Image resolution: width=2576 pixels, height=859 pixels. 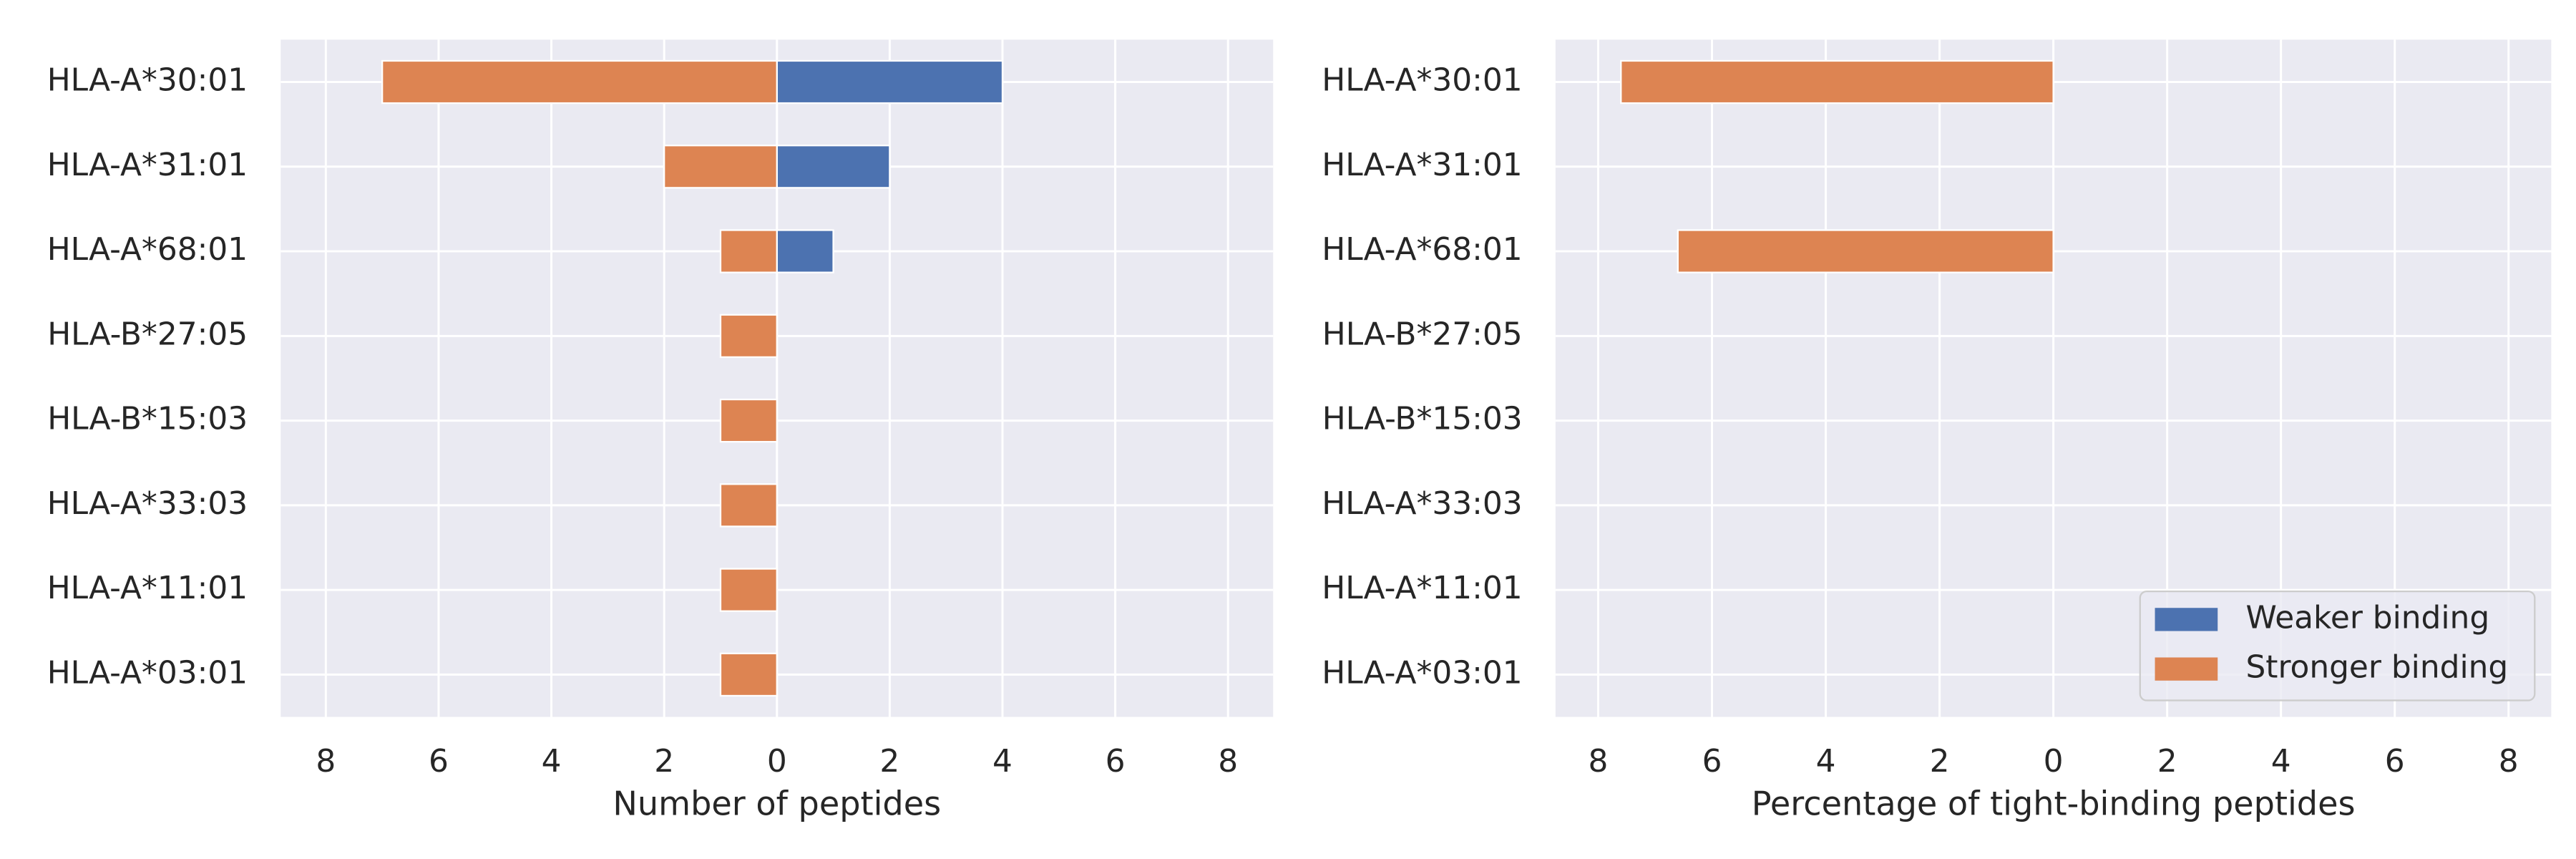 What do you see at coordinates (2367, 617) in the screenshot?
I see `legend-label: Weaker binding` at bounding box center [2367, 617].